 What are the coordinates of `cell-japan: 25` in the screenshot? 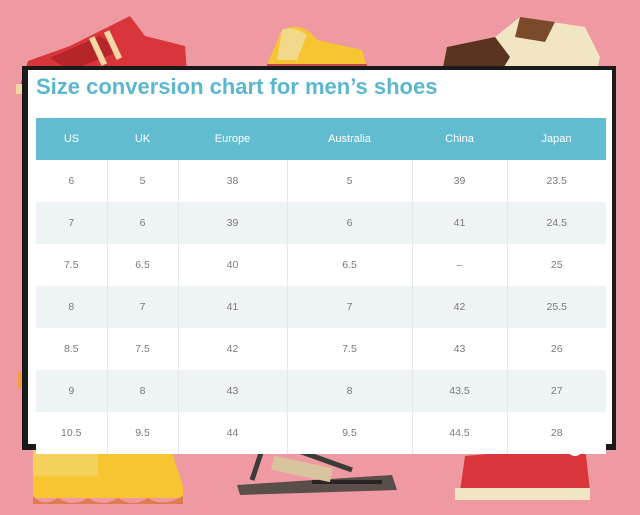 It's located at (556, 265).